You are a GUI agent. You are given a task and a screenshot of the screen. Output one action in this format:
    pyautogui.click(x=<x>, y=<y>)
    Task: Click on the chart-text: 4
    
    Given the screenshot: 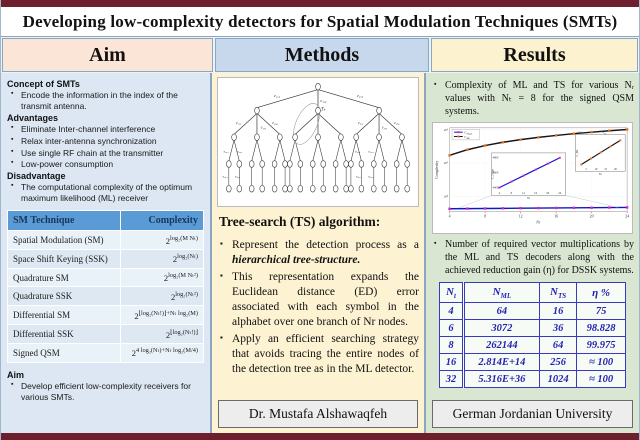 What is the action you would take?
    pyautogui.click(x=450, y=217)
    